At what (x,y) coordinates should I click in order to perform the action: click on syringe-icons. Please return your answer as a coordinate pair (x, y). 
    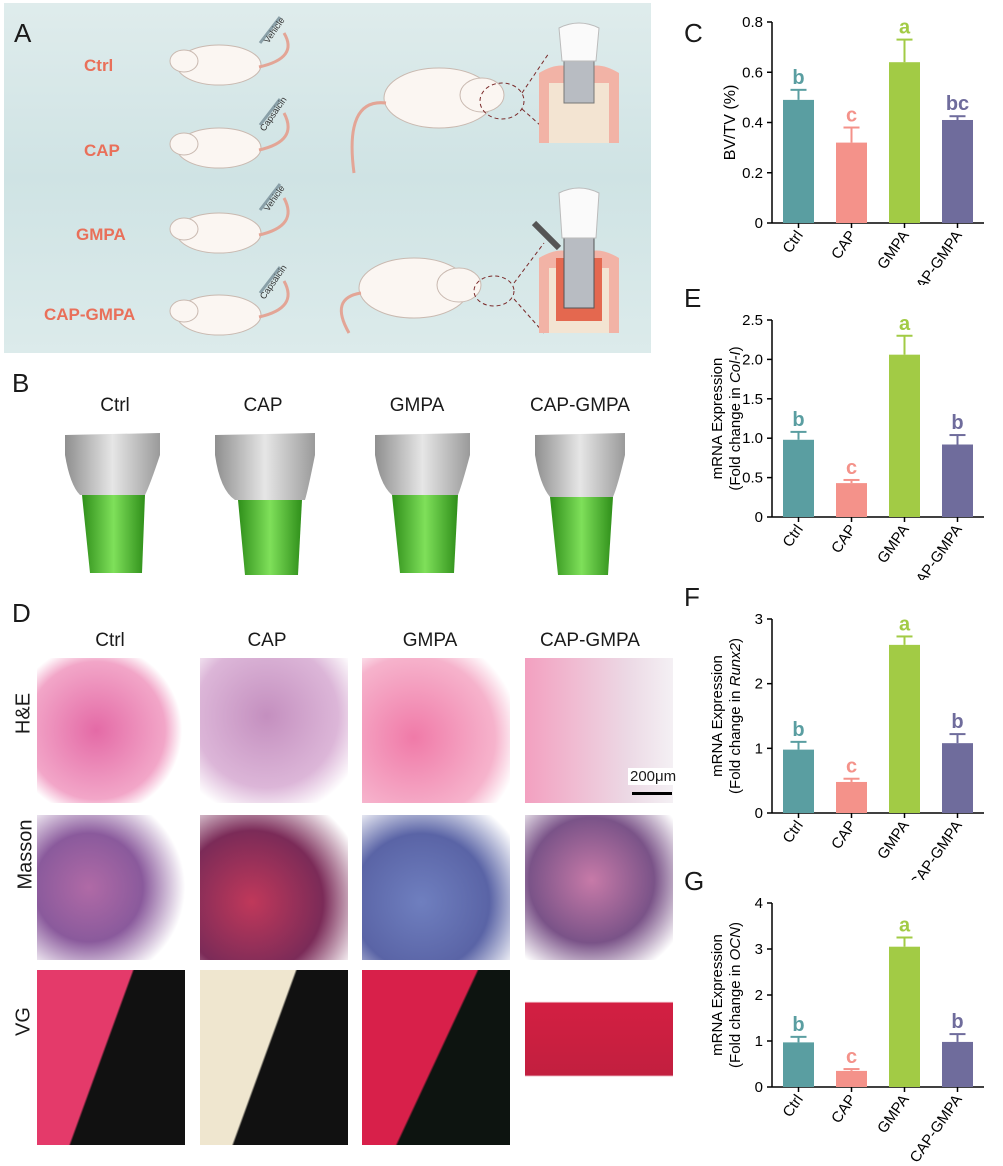
    Looking at the image, I should click on (270, 155).